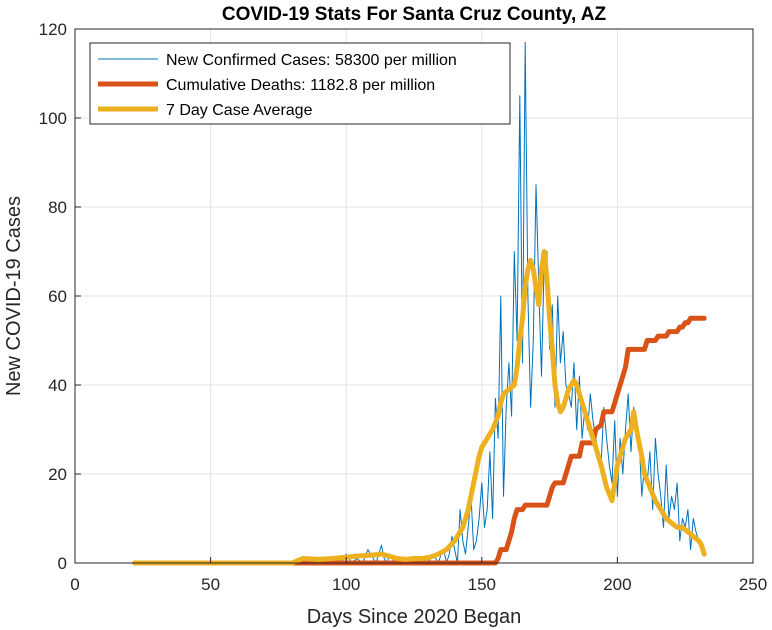 This screenshot has height=630, width=772. I want to click on legend-label: Cumulative Deaths: 1182.8 per million, so click(300, 85).